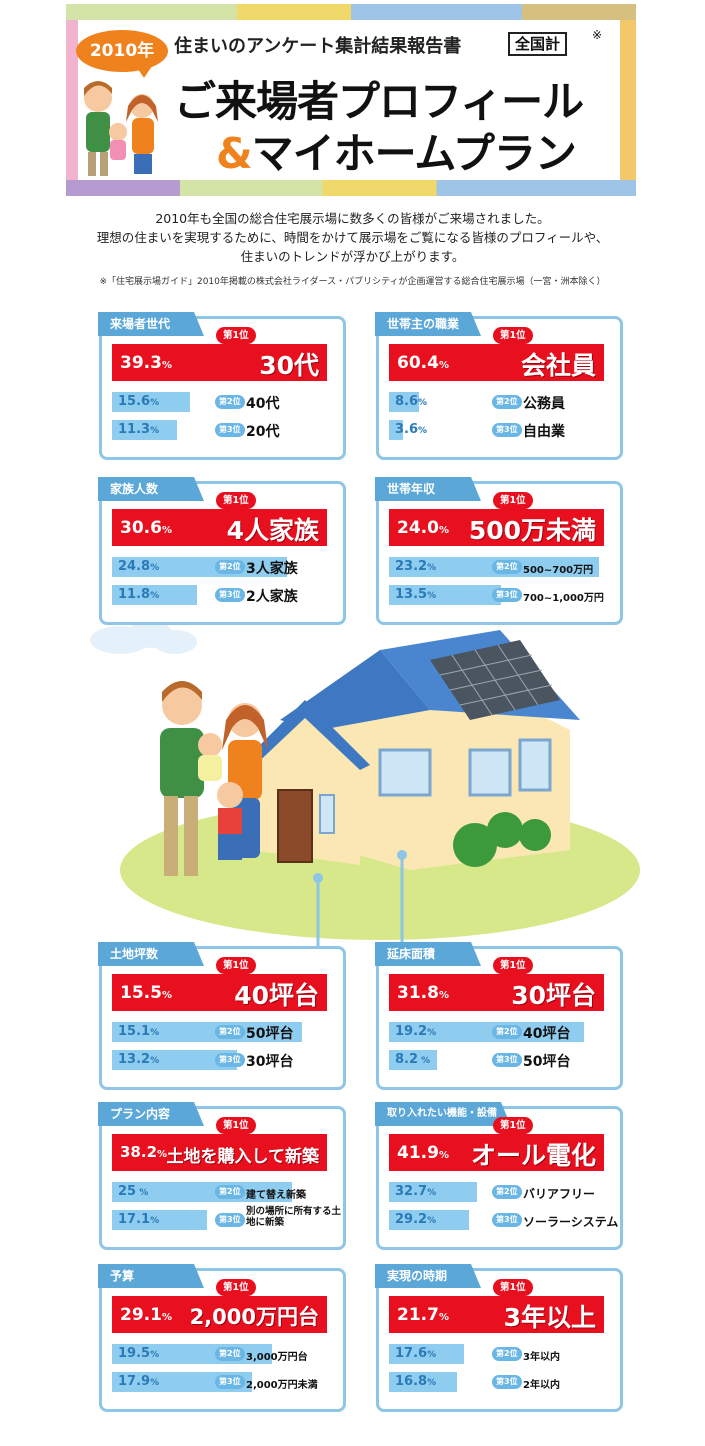 The height and width of the screenshot is (1446, 705). I want to click on rank1-bar: 30.6% 4人家族, so click(219, 527).